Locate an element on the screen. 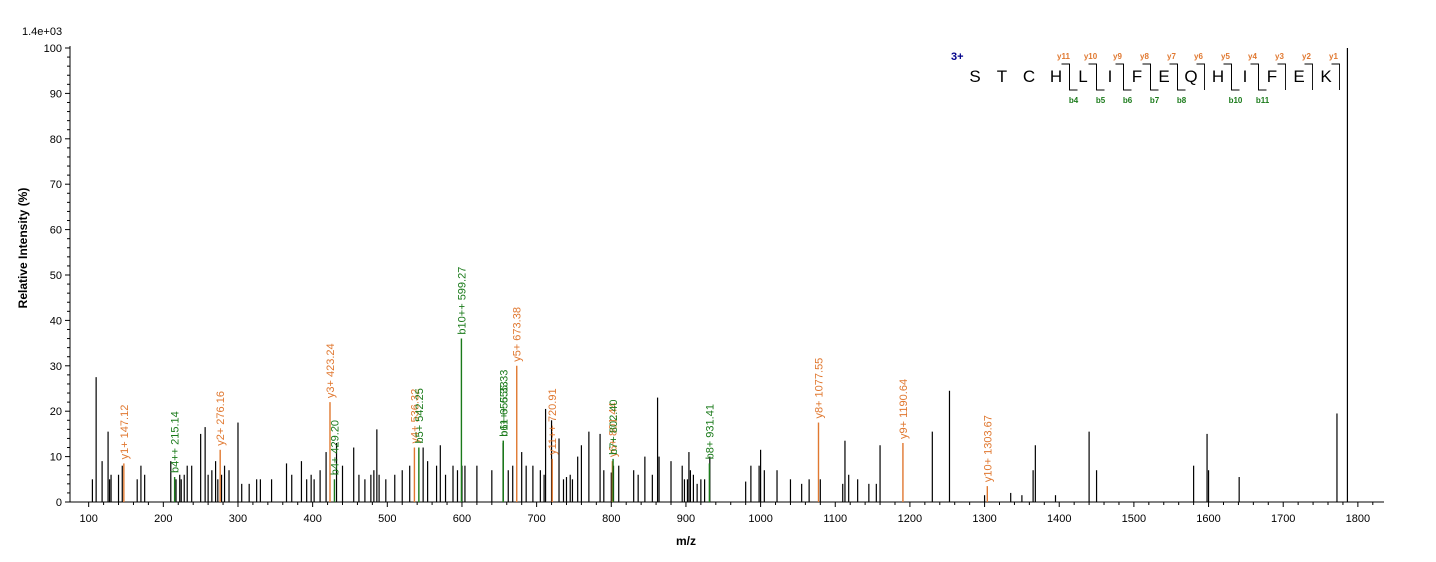  y-tick-label: 50 is located at coordinates (56, 276).